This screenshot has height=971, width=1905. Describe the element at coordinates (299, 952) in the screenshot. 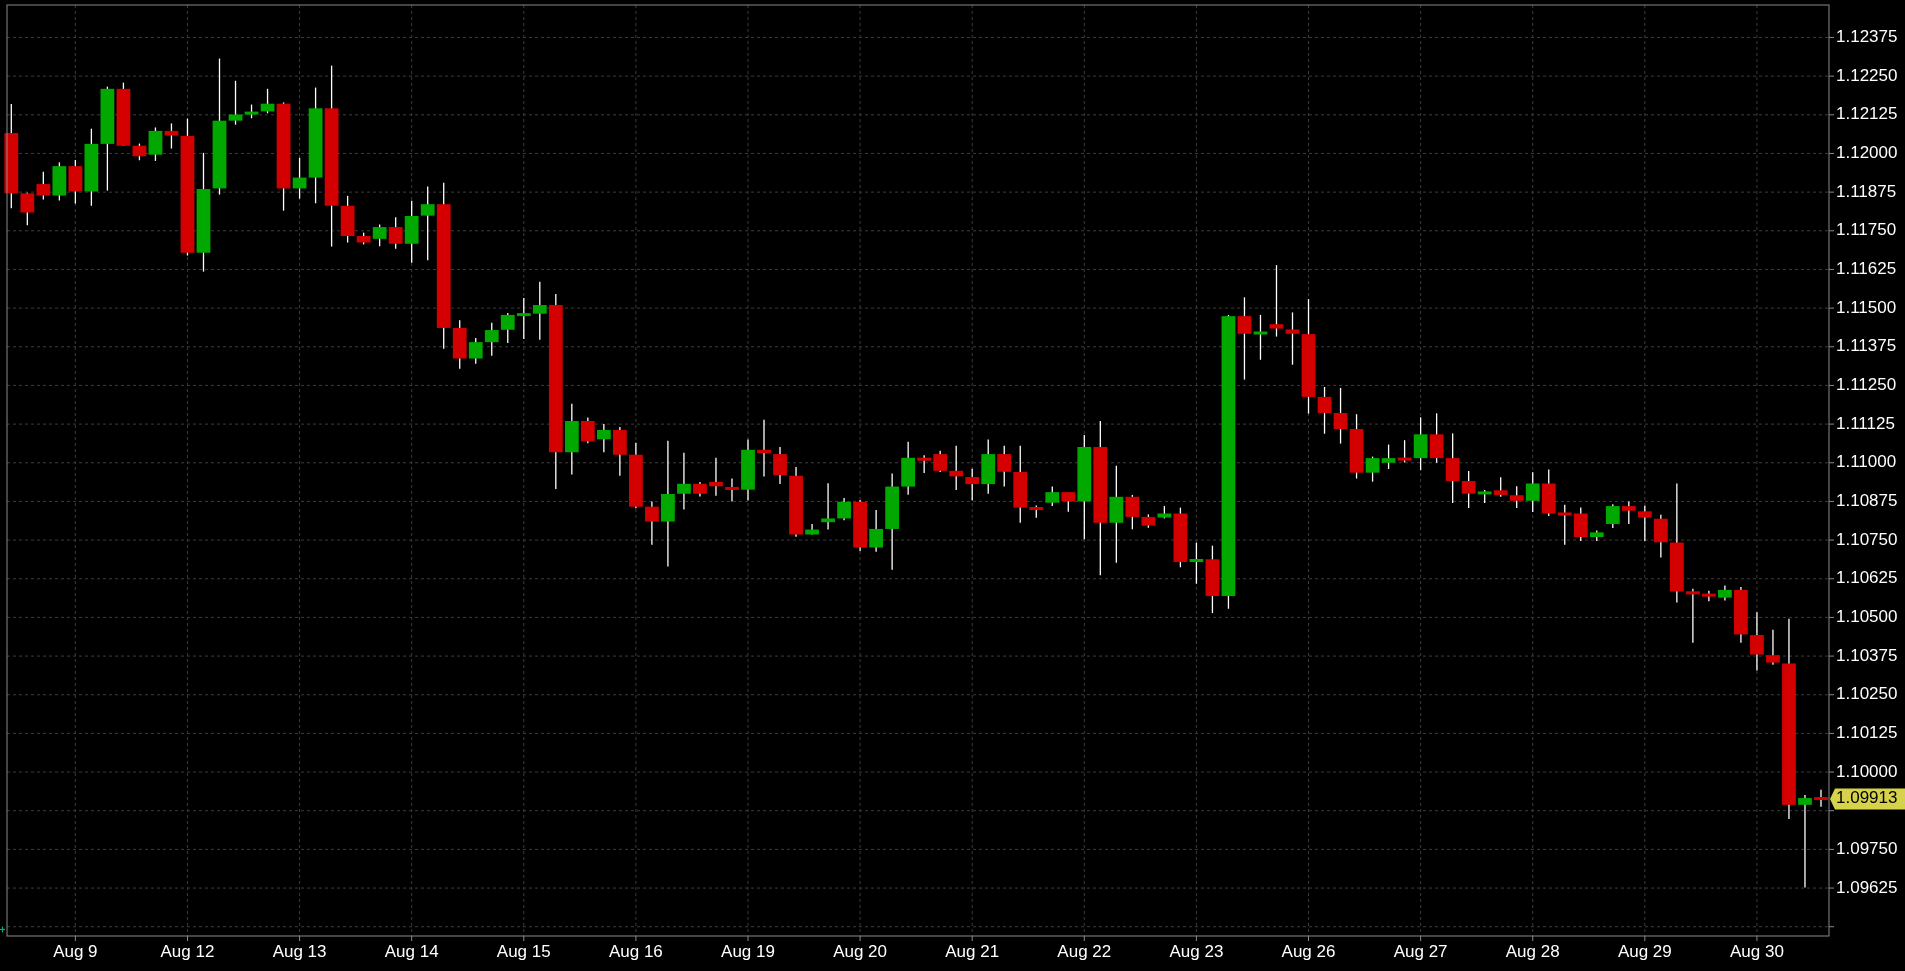

I see `x-tick-label: Aug 13` at that location.